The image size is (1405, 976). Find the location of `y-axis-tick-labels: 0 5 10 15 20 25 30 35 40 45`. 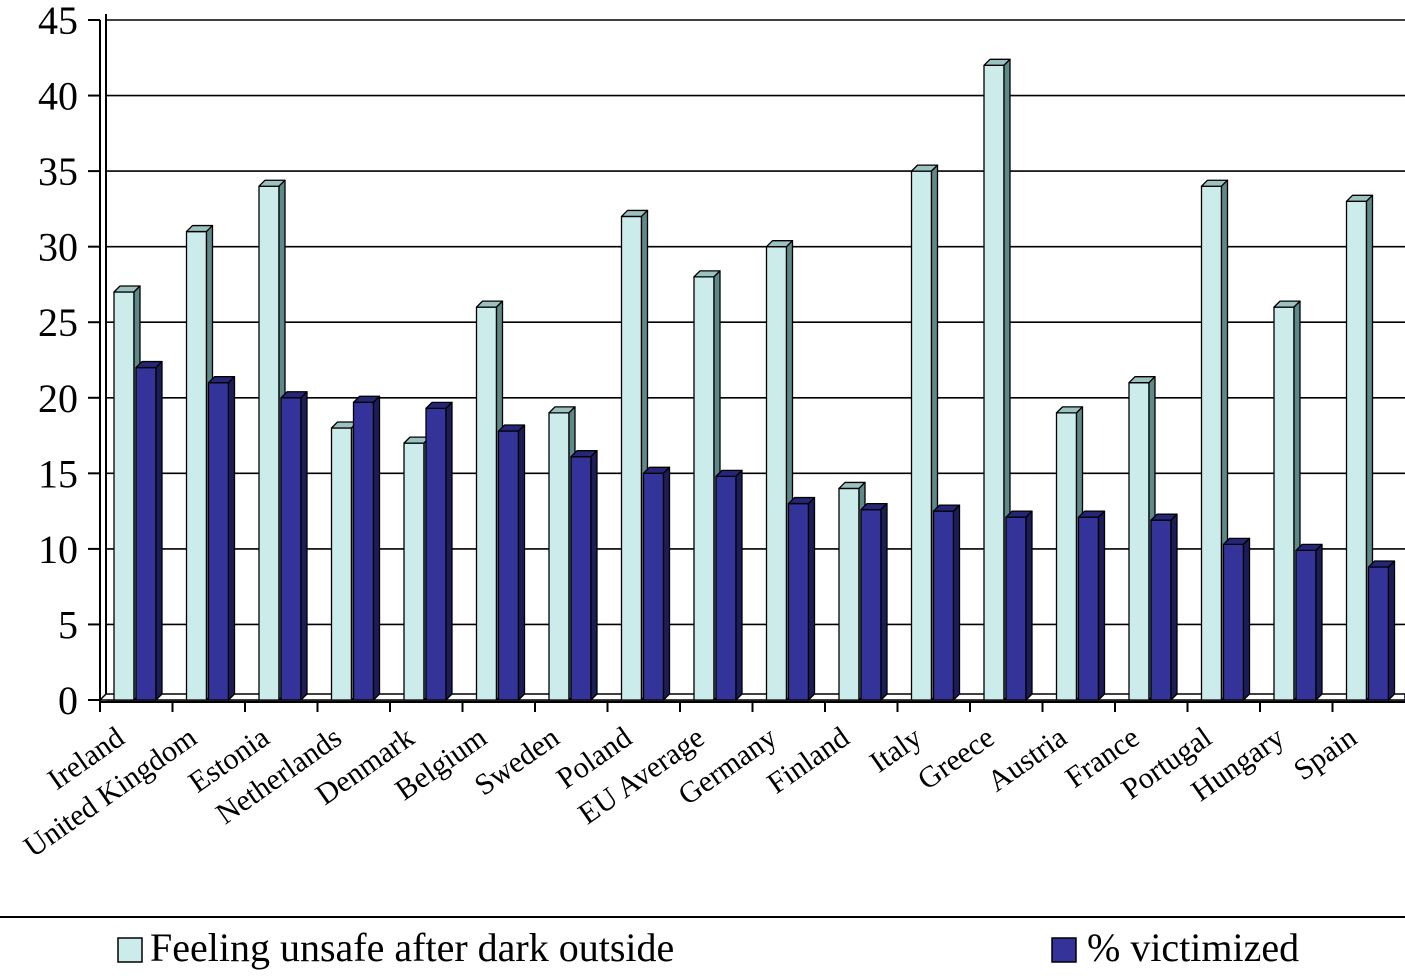

y-axis-tick-labels: 0 5 10 15 20 25 30 35 40 45 is located at coordinates (58, 361).